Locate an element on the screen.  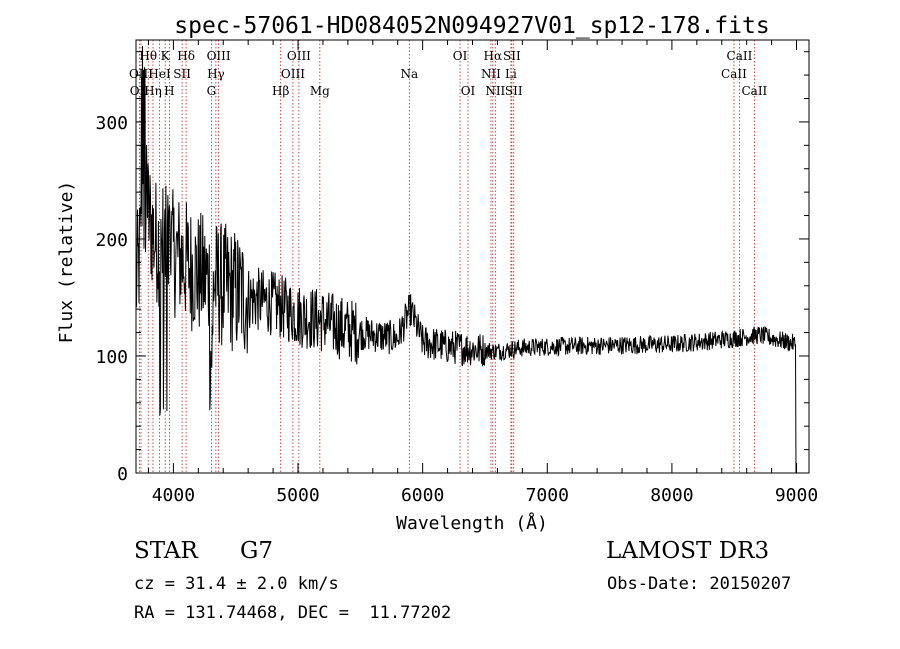
y-tick-label: 100 is located at coordinates (111, 357).